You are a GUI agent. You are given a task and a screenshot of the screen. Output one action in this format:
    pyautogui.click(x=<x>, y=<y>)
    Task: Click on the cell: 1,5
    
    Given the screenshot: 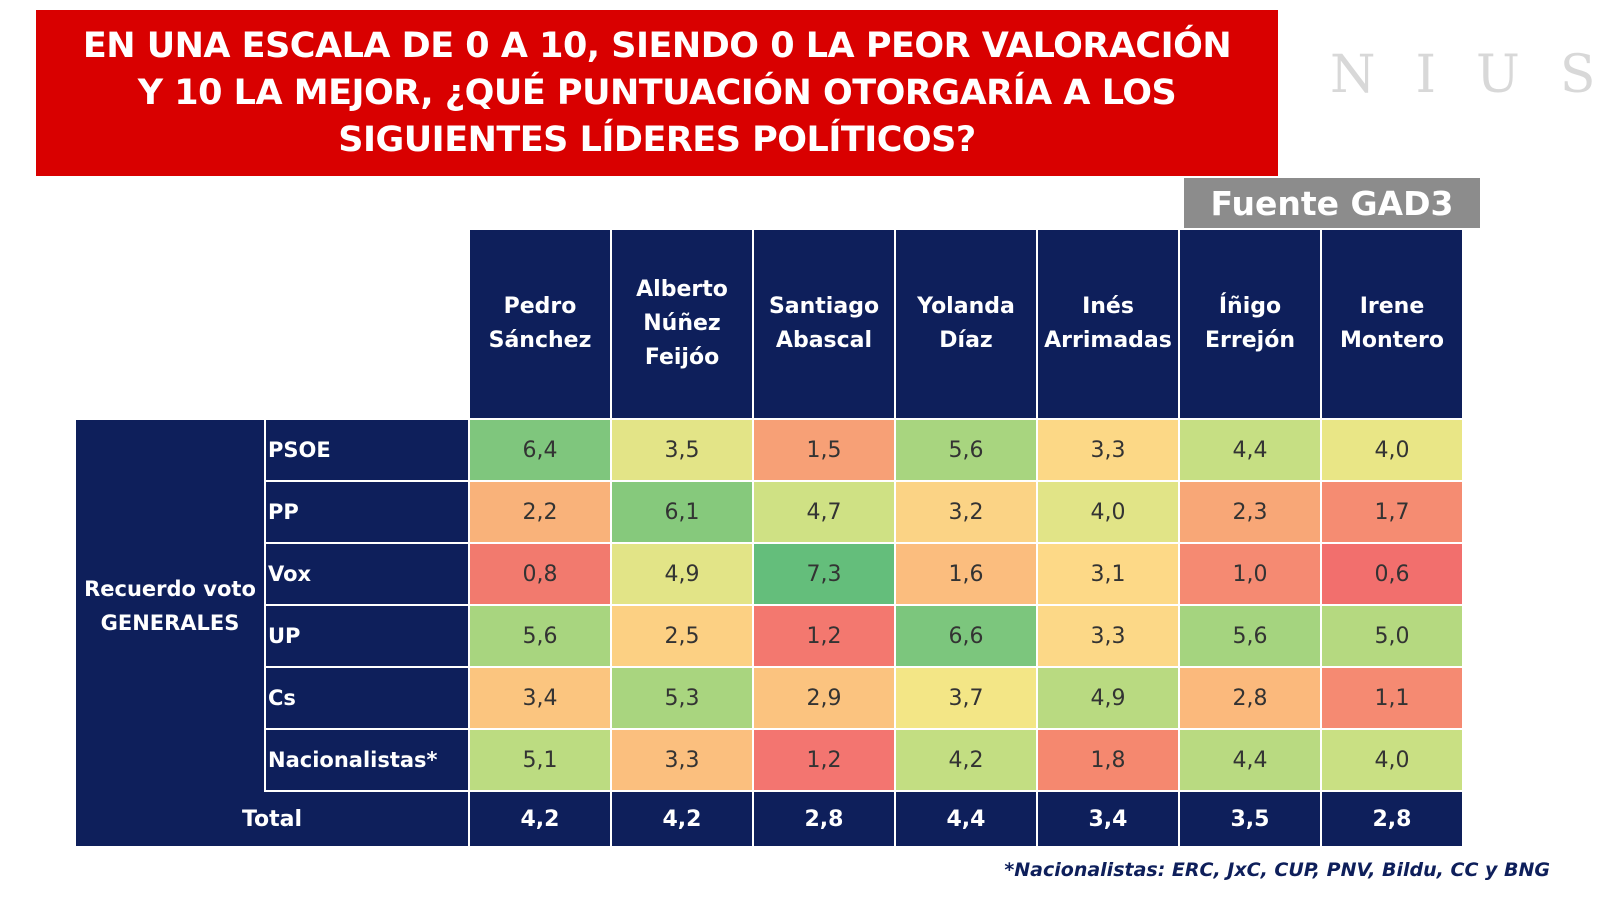 What is the action you would take?
    pyautogui.click(x=824, y=450)
    